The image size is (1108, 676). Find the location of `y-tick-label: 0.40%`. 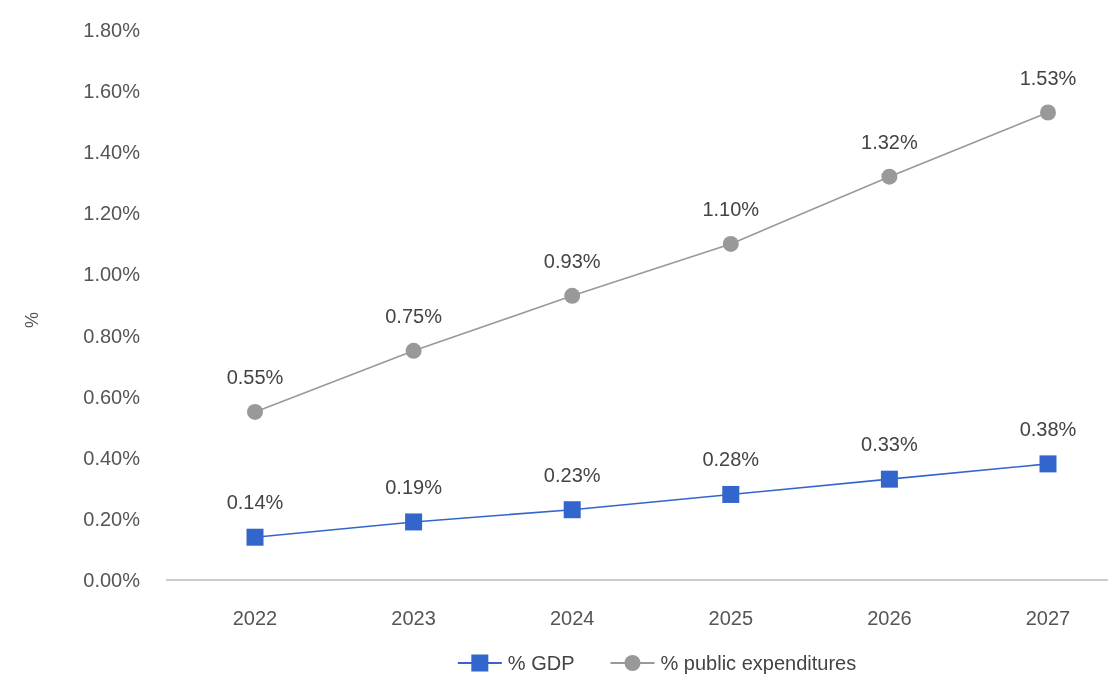

y-tick-label: 0.40% is located at coordinates (112, 457).